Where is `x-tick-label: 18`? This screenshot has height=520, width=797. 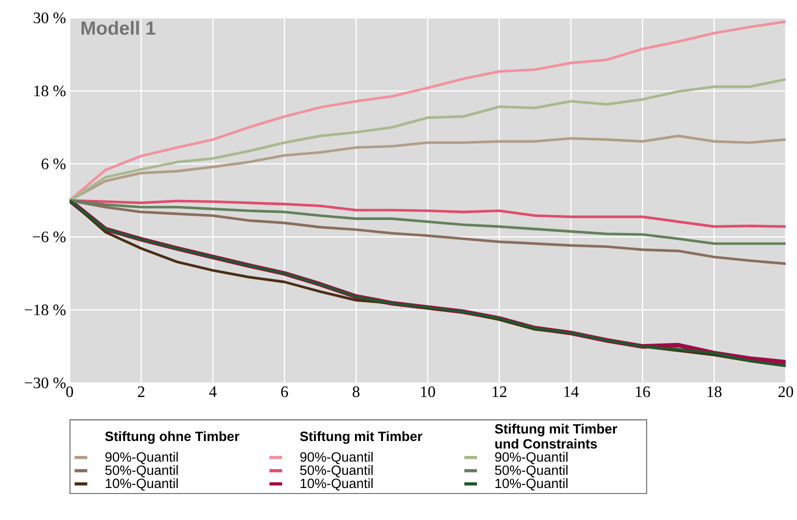 x-tick-label: 18 is located at coordinates (715, 392).